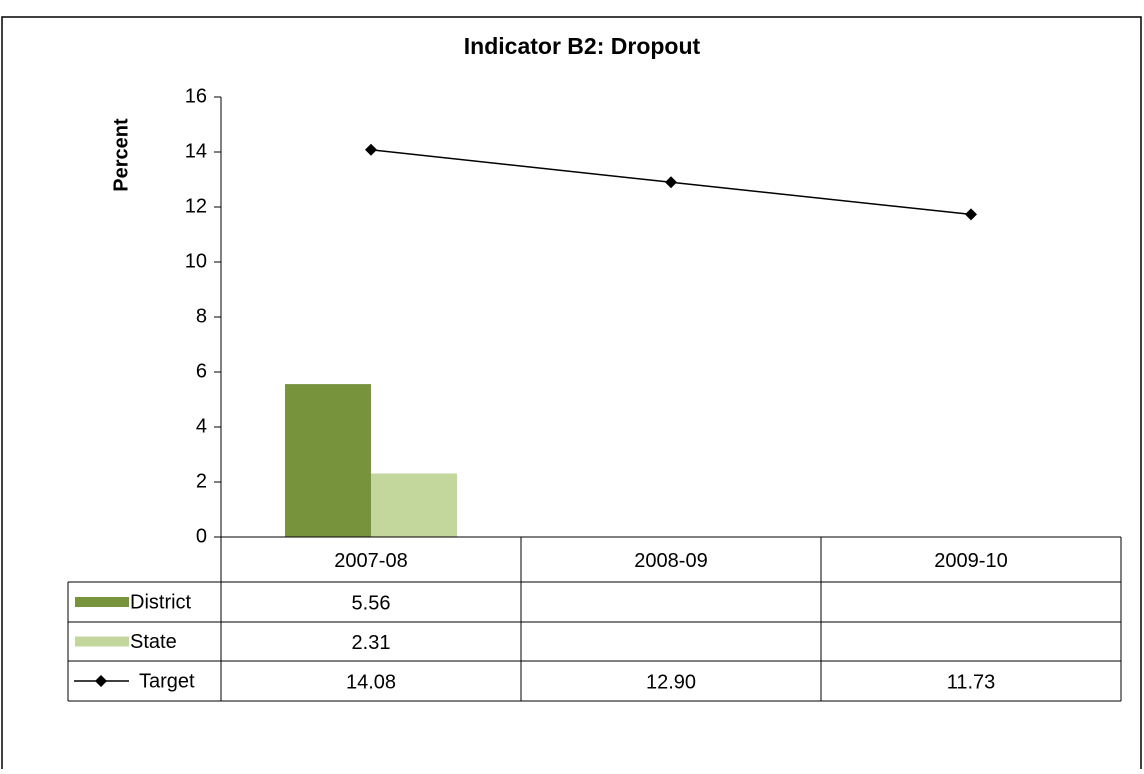 Image resolution: width=1144 pixels, height=774 pixels. What do you see at coordinates (371, 682) in the screenshot?
I see `table-value: 14.08` at bounding box center [371, 682].